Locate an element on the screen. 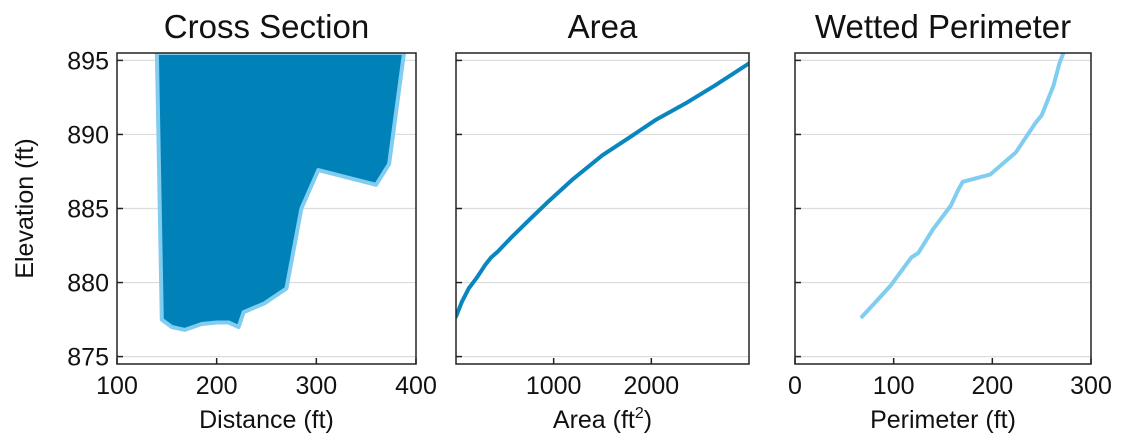 The height and width of the screenshot is (442, 1122). y-axis-label: Elevation (ft) is located at coordinates (25, 208).